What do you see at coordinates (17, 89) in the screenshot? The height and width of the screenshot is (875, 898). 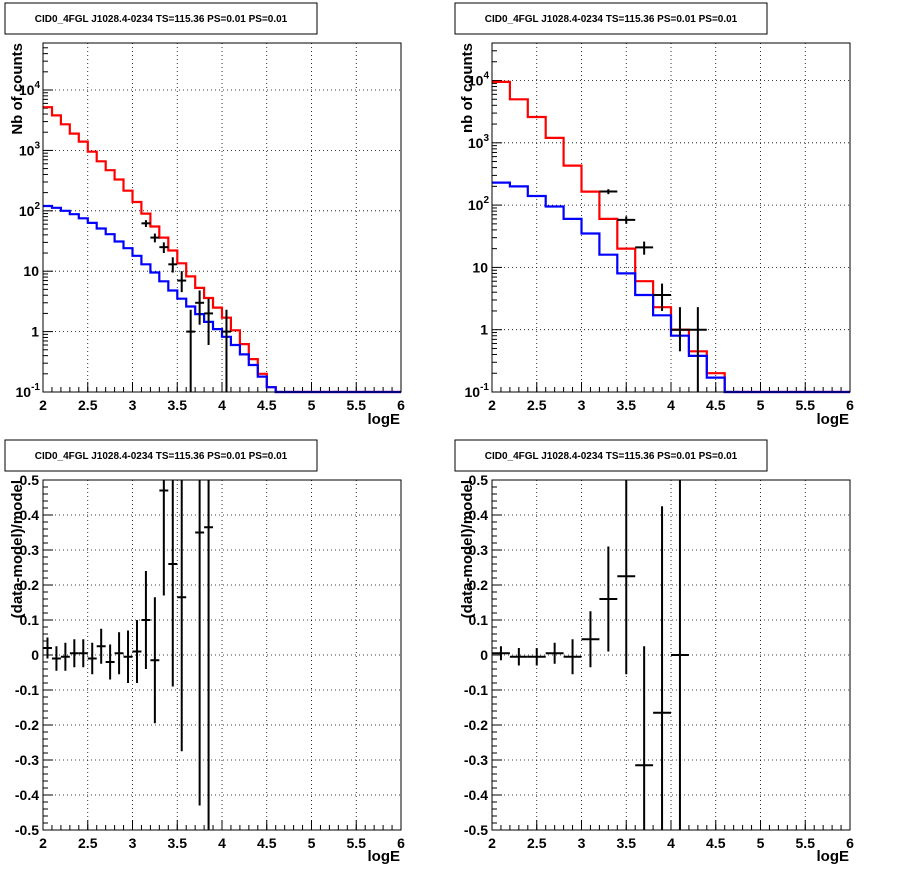 I see `y-axis-label: Nb of counts` at bounding box center [17, 89].